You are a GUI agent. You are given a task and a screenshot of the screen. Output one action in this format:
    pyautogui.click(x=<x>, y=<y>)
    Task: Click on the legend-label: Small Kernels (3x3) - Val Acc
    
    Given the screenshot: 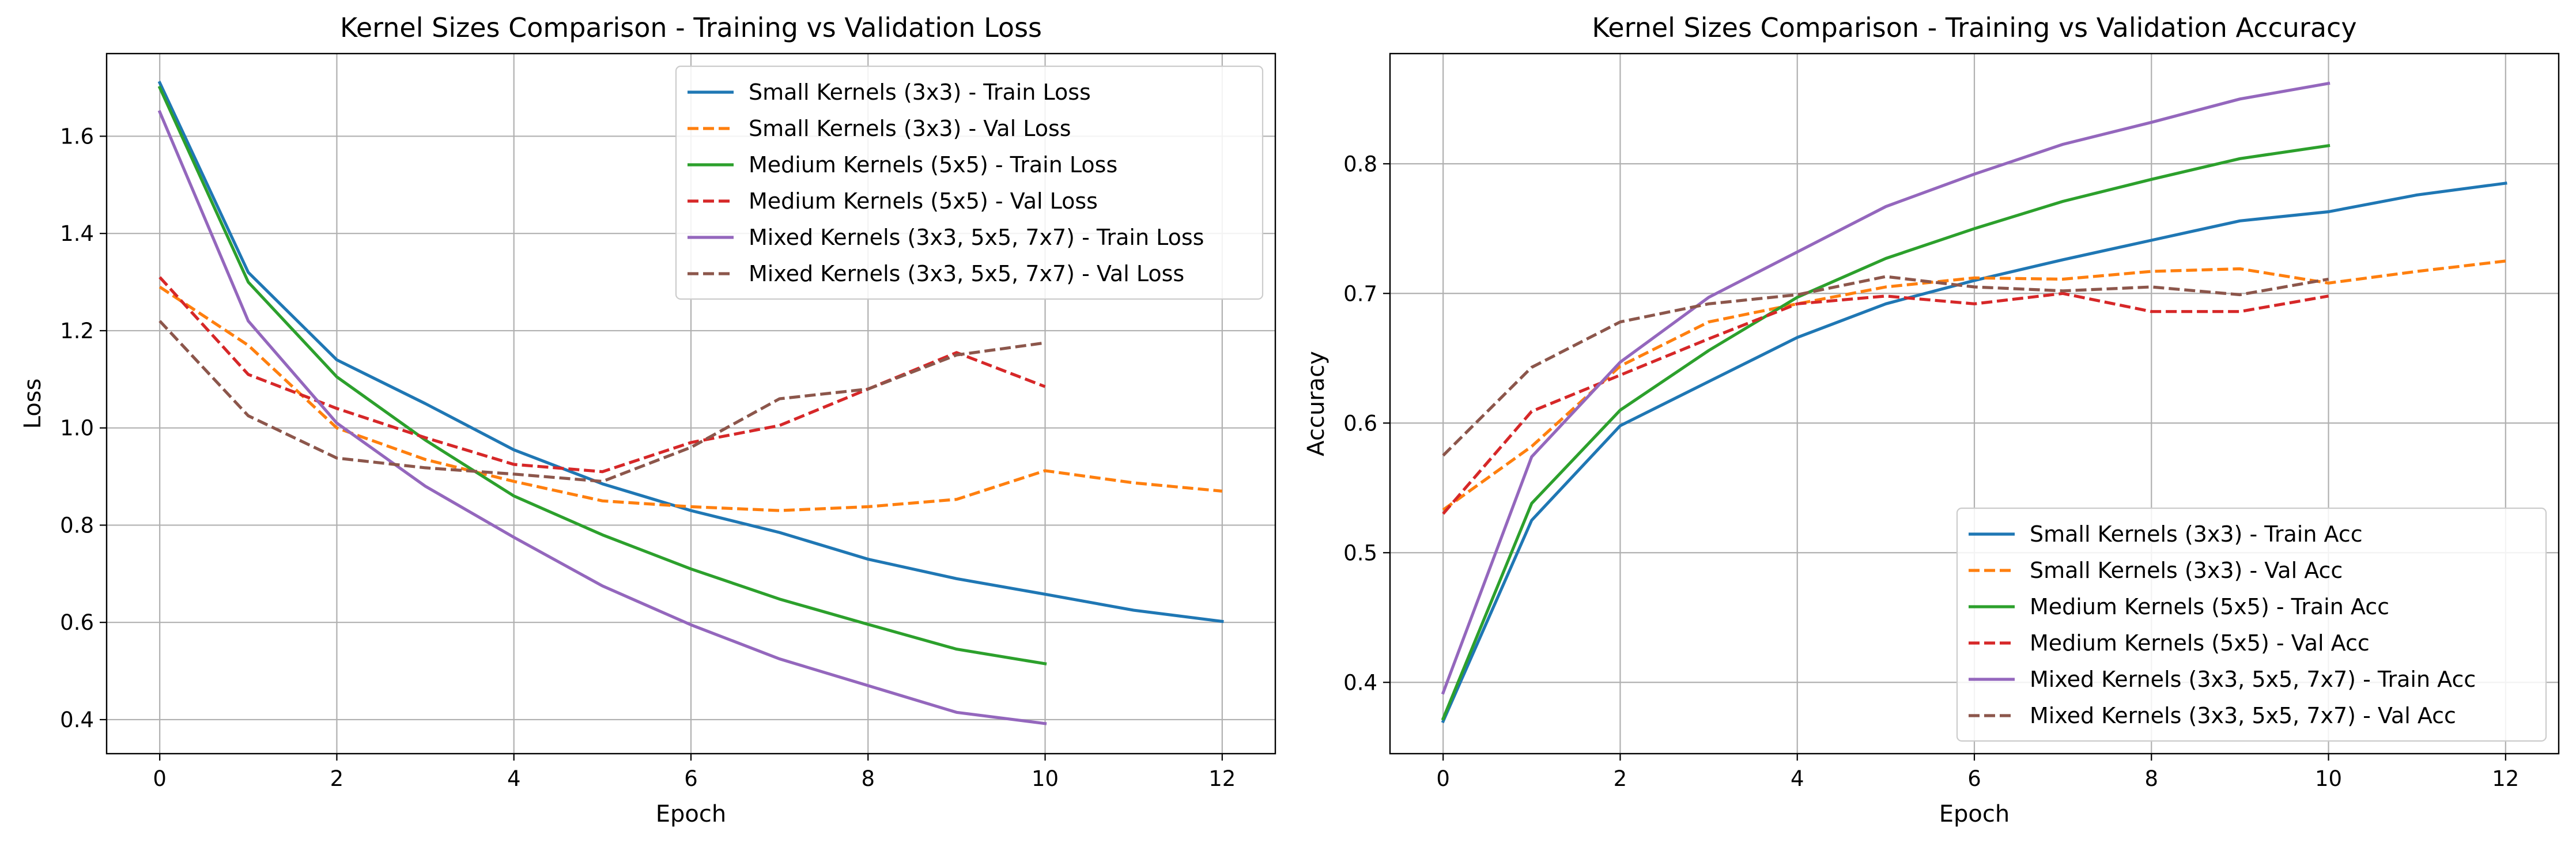 What is the action you would take?
    pyautogui.click(x=2186, y=570)
    